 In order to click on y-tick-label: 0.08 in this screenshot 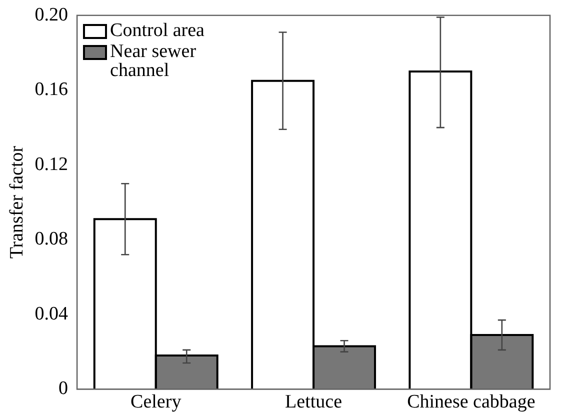, I will do `click(51, 239)`.